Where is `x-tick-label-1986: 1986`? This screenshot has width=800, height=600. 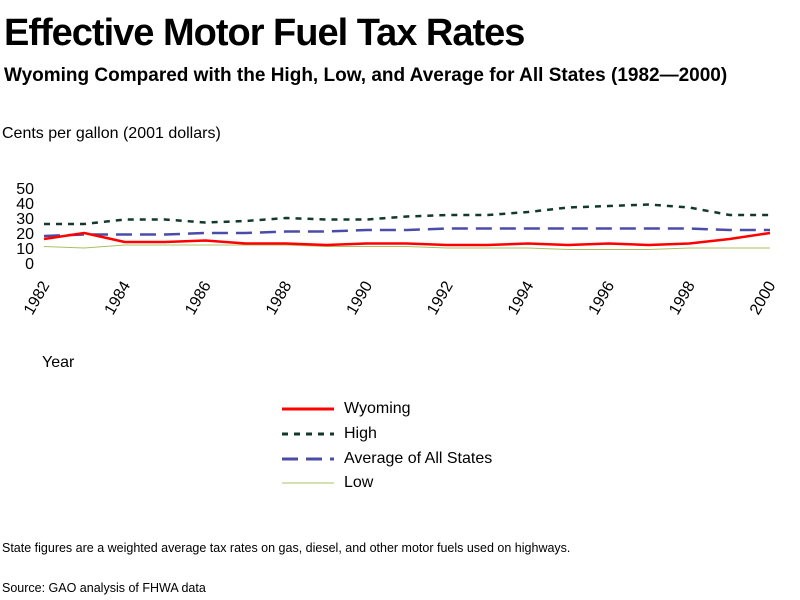 x-tick-label-1986: 1986 is located at coordinates (198, 297).